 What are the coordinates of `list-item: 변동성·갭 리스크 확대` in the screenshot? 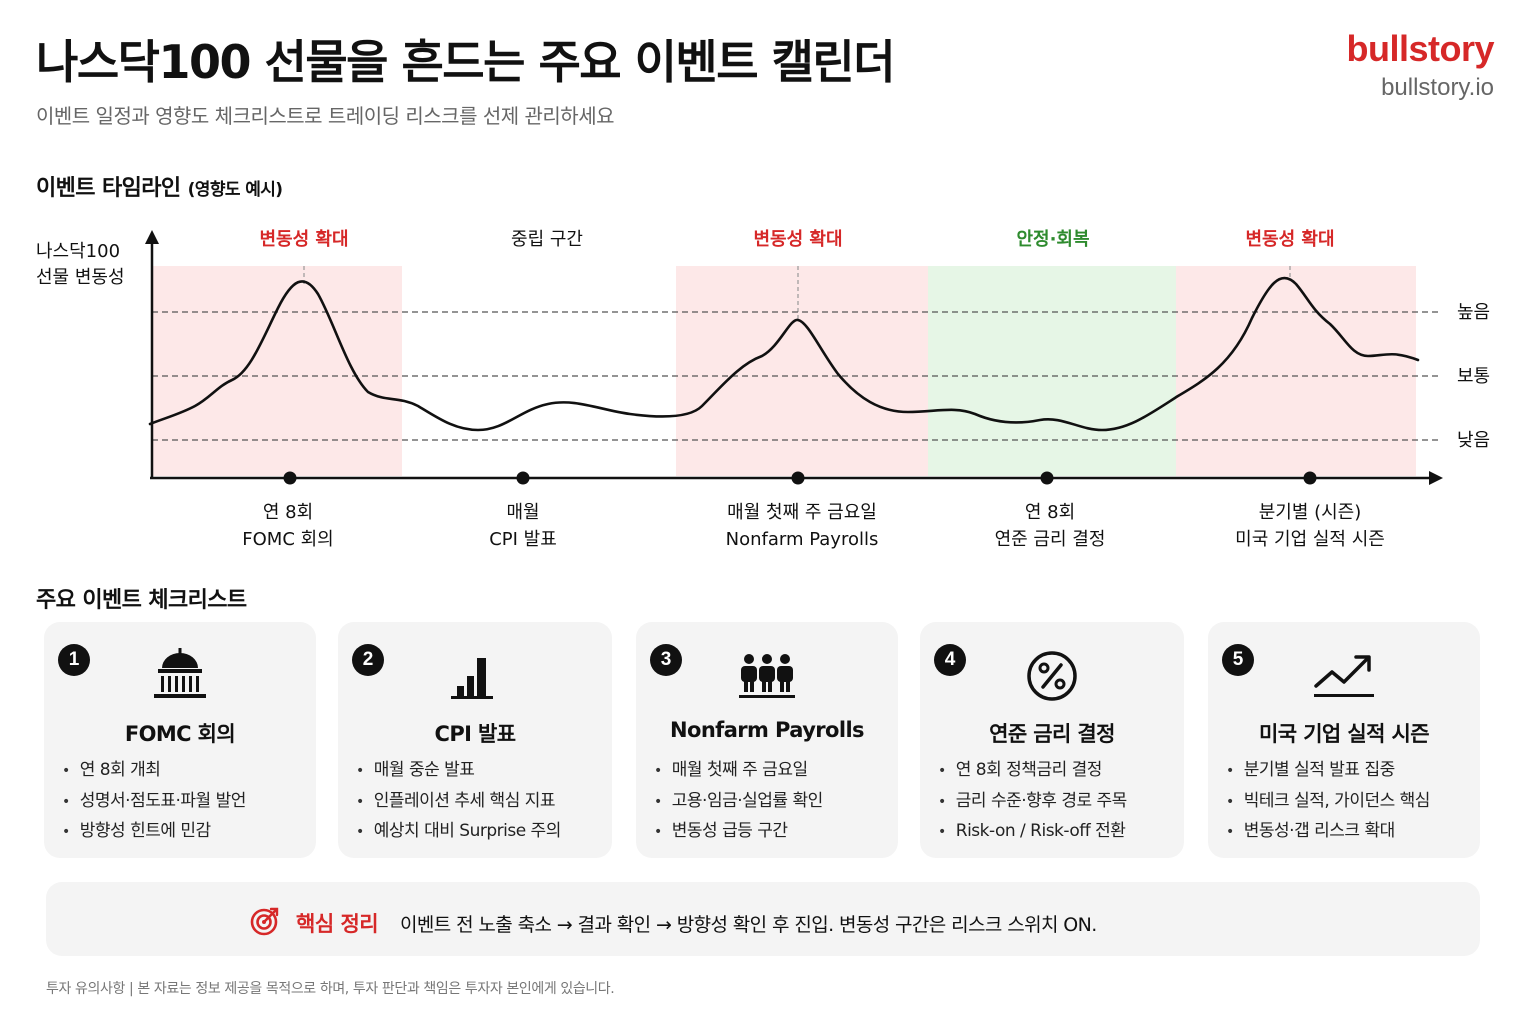 It's located at (1350, 832).